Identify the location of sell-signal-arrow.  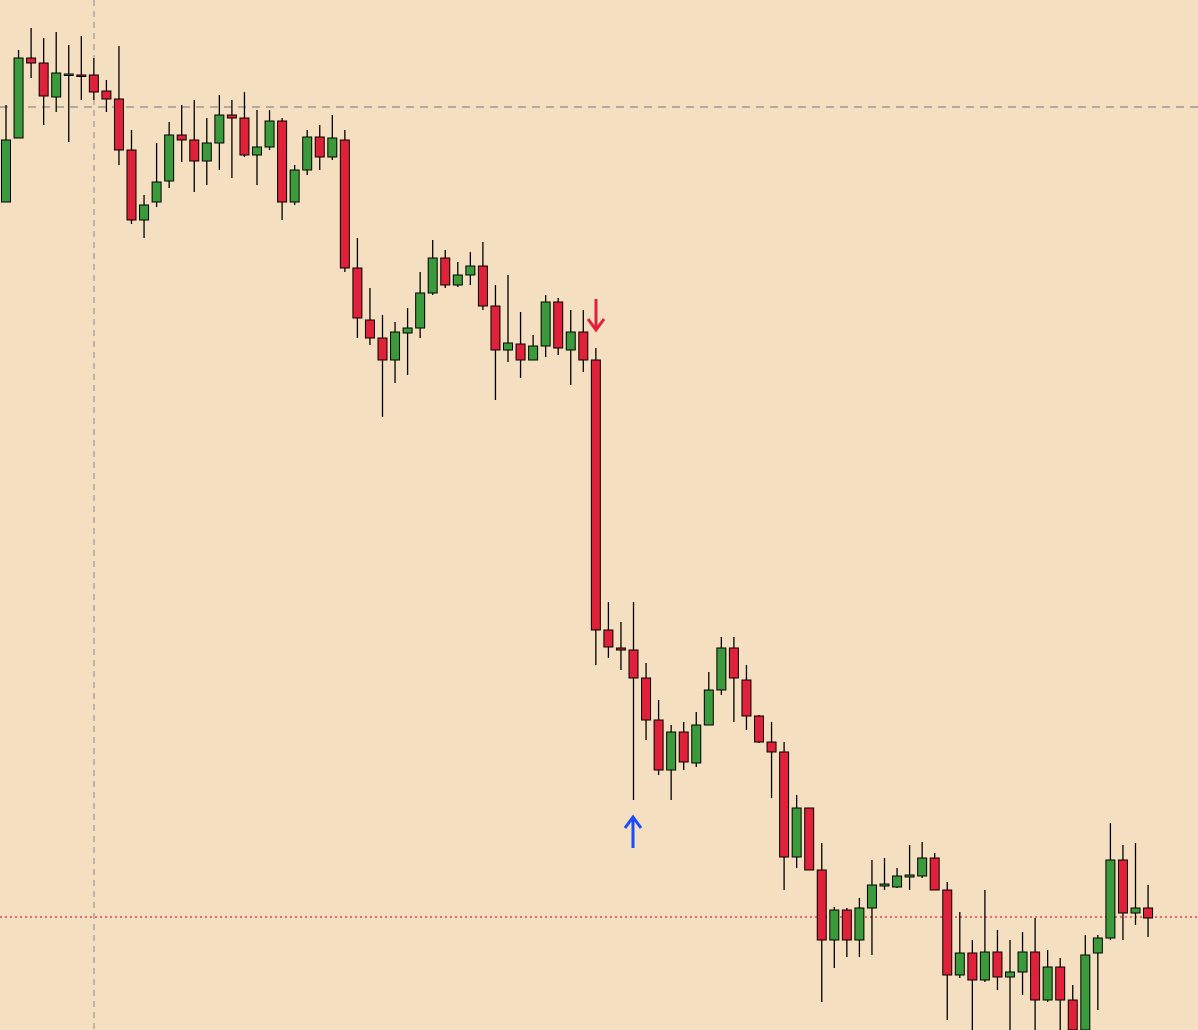
(596, 316).